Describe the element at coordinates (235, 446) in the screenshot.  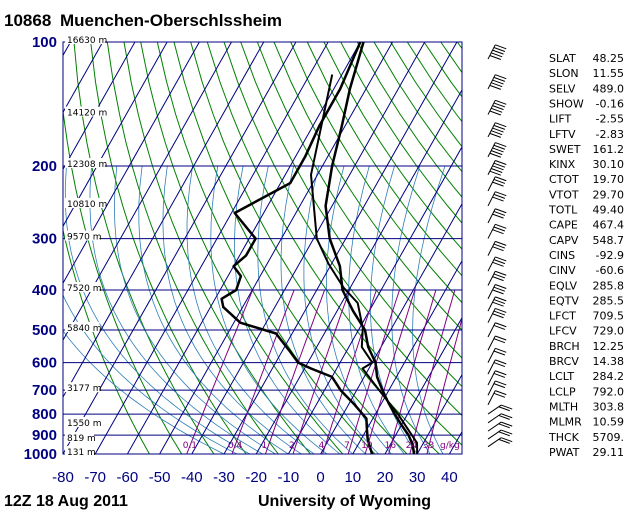
I see `mixing-ratio-label: 0.4` at that location.